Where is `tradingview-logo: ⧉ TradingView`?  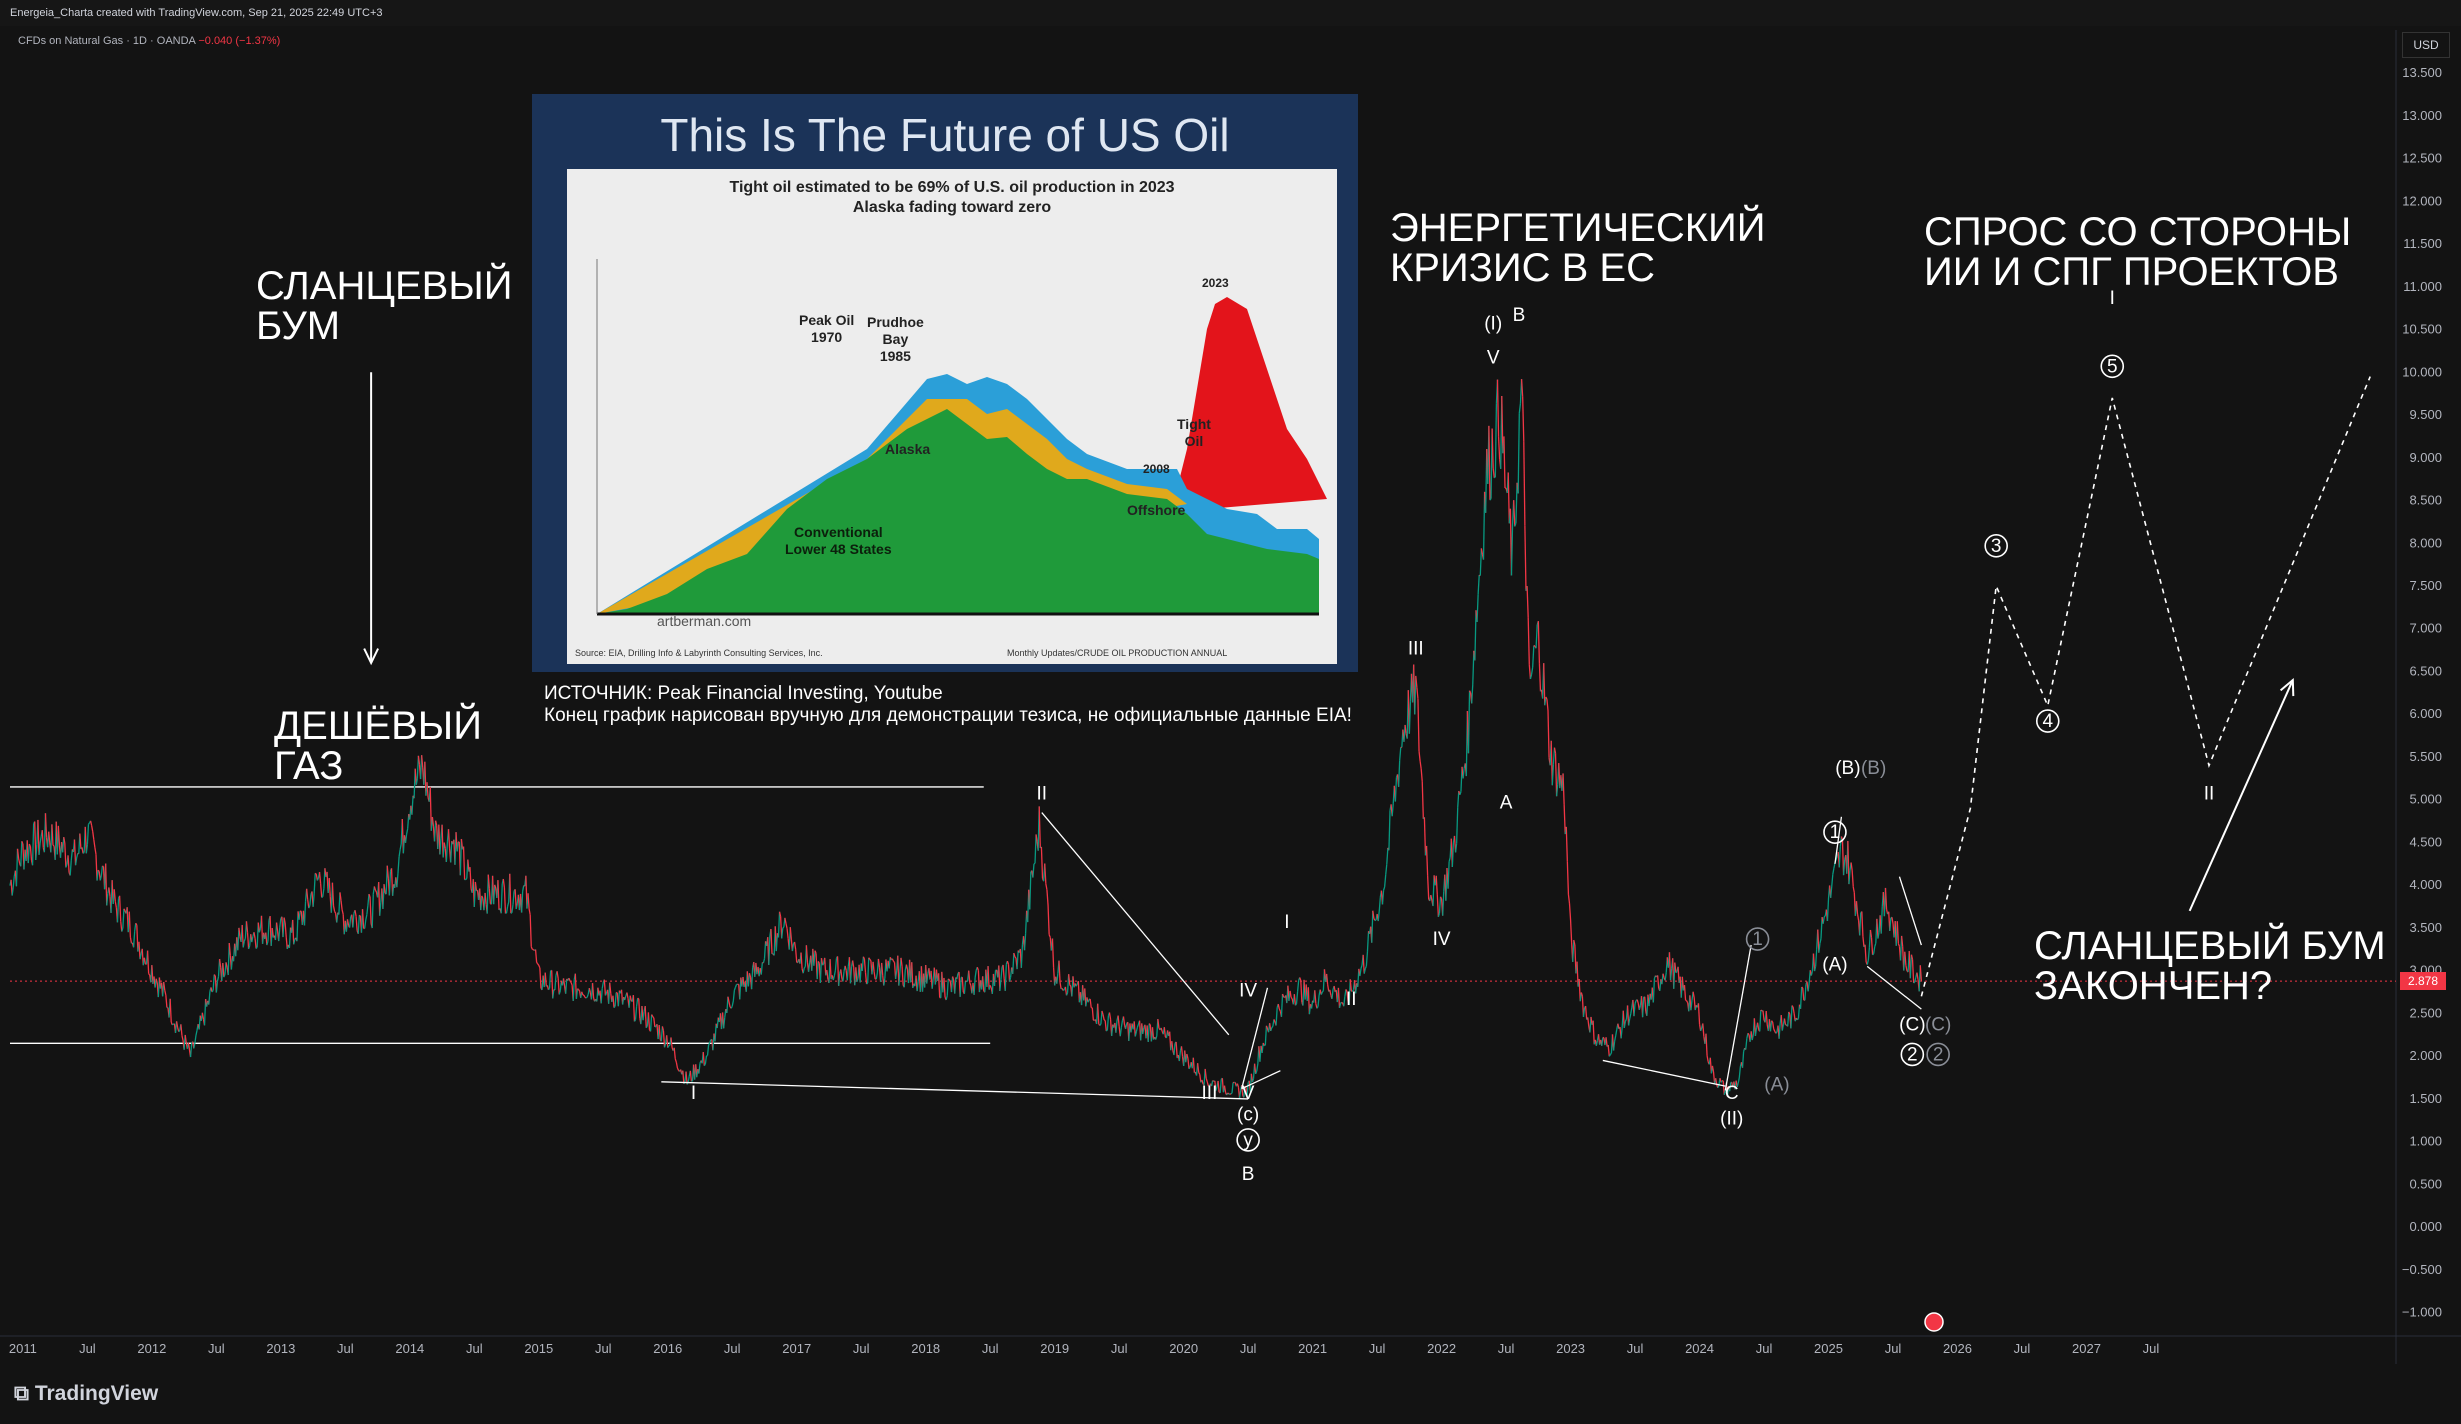
tradingview-logo: ⧉ TradingView is located at coordinates (86, 1393).